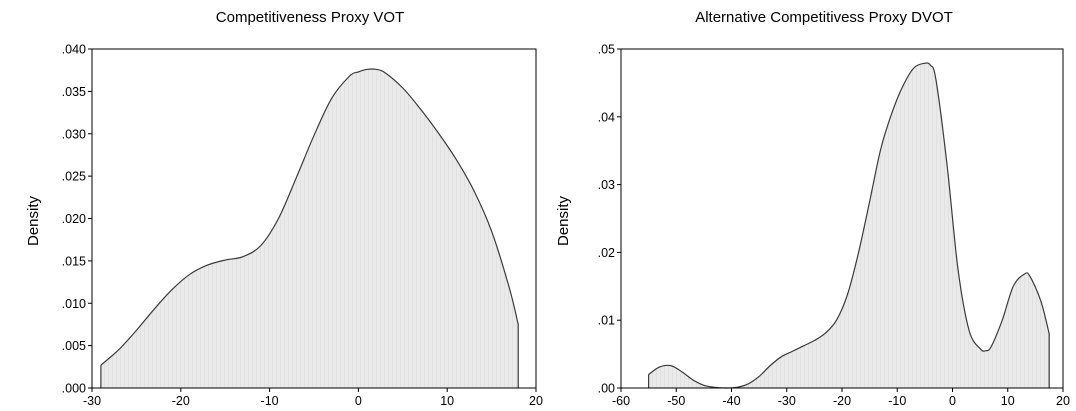 The image size is (1076, 411). I want to click on x-tick-label: -50, so click(676, 401).